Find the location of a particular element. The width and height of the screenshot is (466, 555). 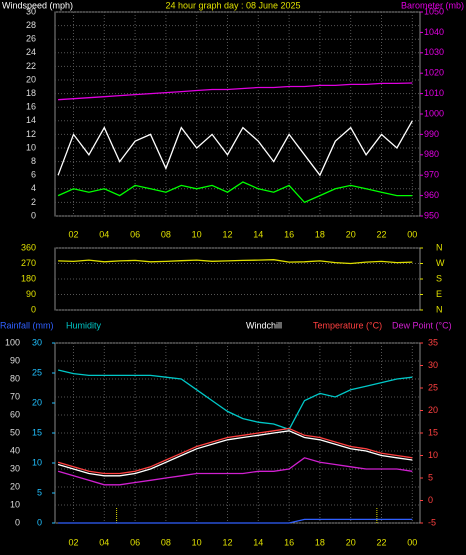

y3-tick-label: 15 is located at coordinates (37, 432).